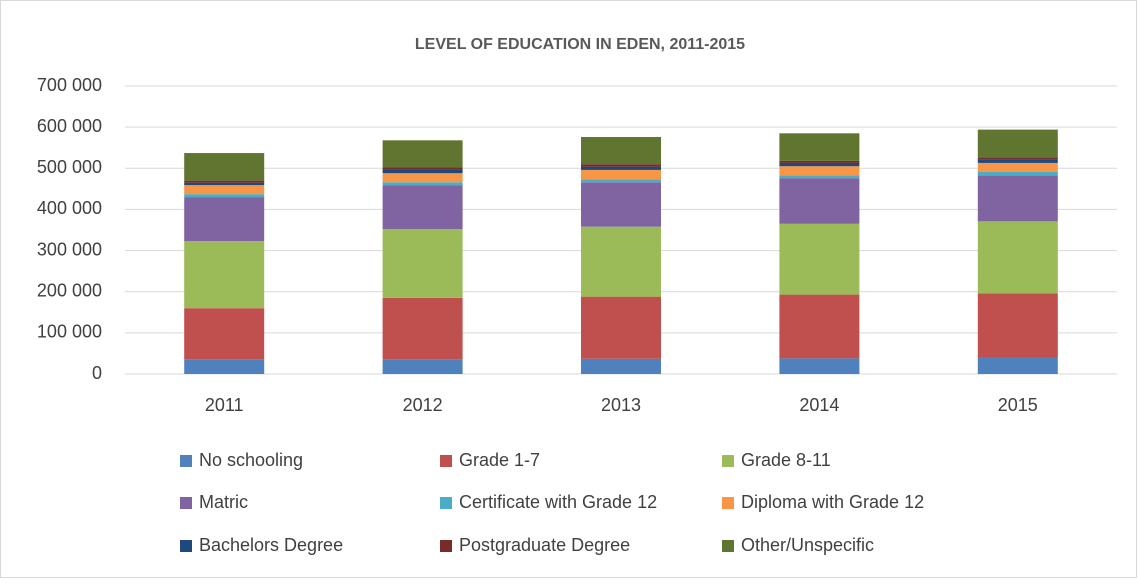 This screenshot has height=584, width=1138. What do you see at coordinates (223, 502) in the screenshot?
I see `legend-label: Matric` at bounding box center [223, 502].